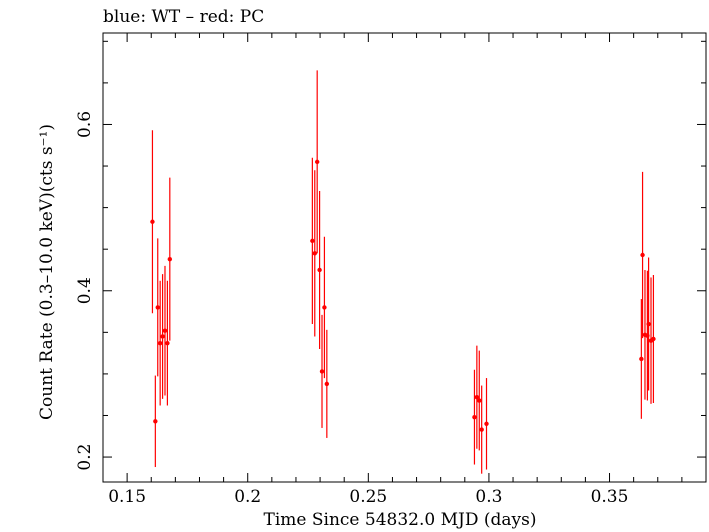 This screenshot has height=532, width=709. What do you see at coordinates (85, 290) in the screenshot?
I see `y-tick-label: 0.4` at bounding box center [85, 290].